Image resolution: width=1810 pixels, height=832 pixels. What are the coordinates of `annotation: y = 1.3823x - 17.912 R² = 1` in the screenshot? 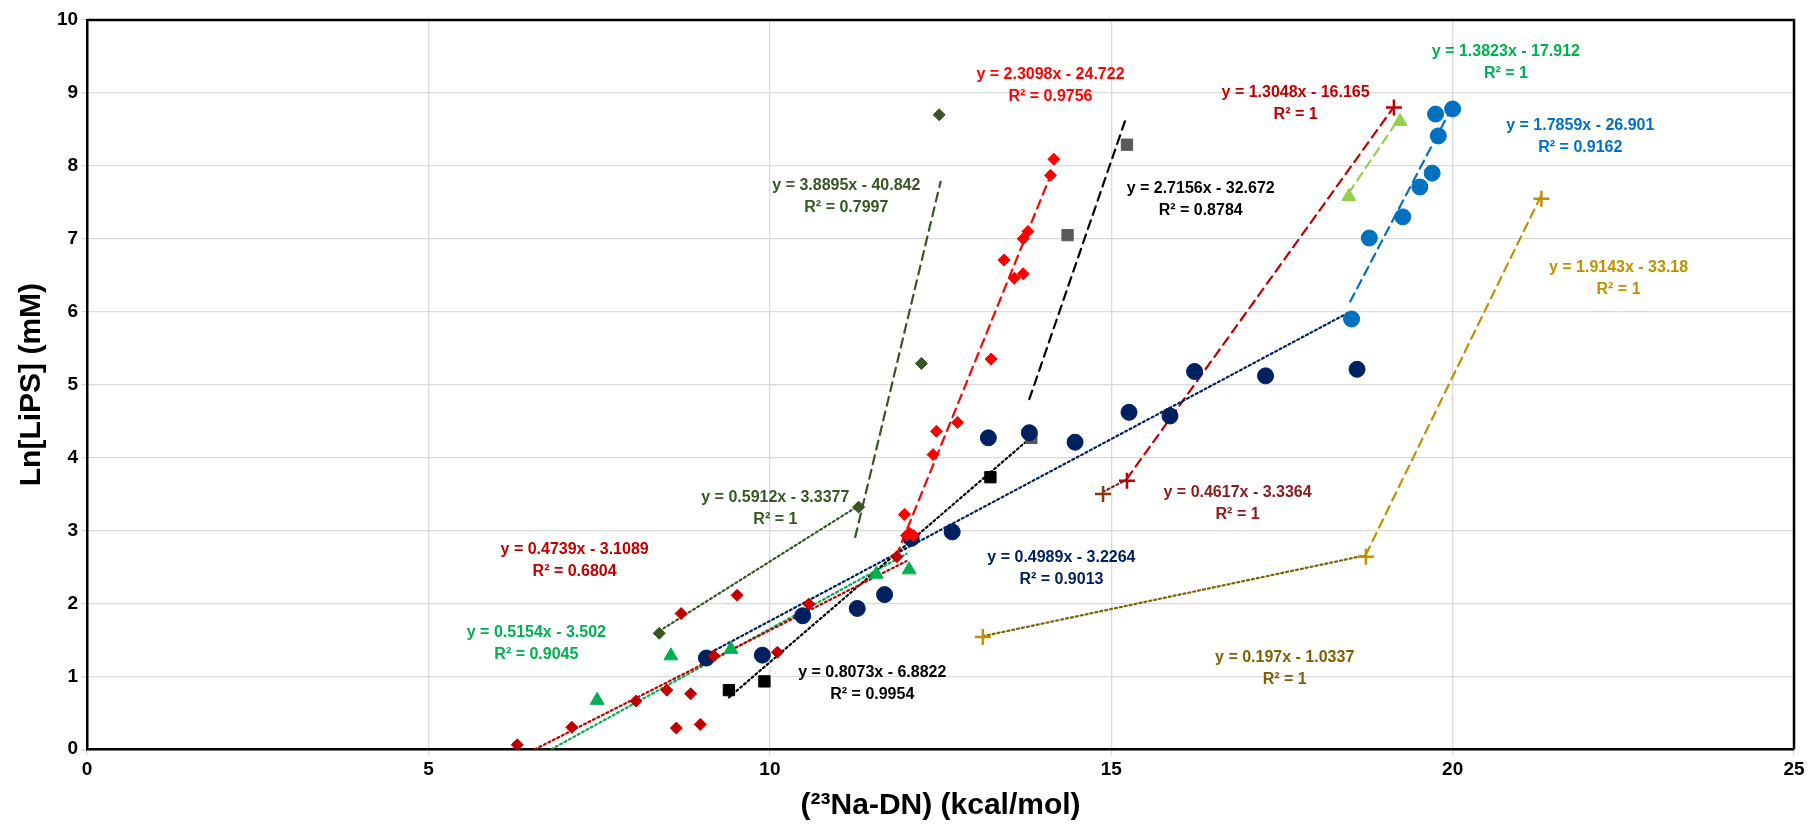 It's located at (1506, 62).